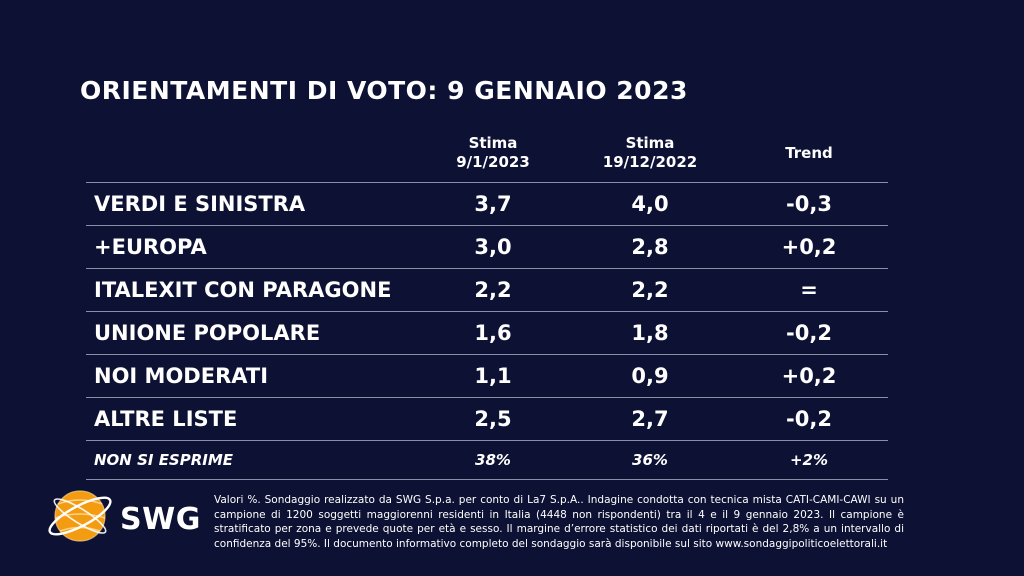  I want to click on column-header-stima-previous: Stima 19/12/2022, so click(650, 153).